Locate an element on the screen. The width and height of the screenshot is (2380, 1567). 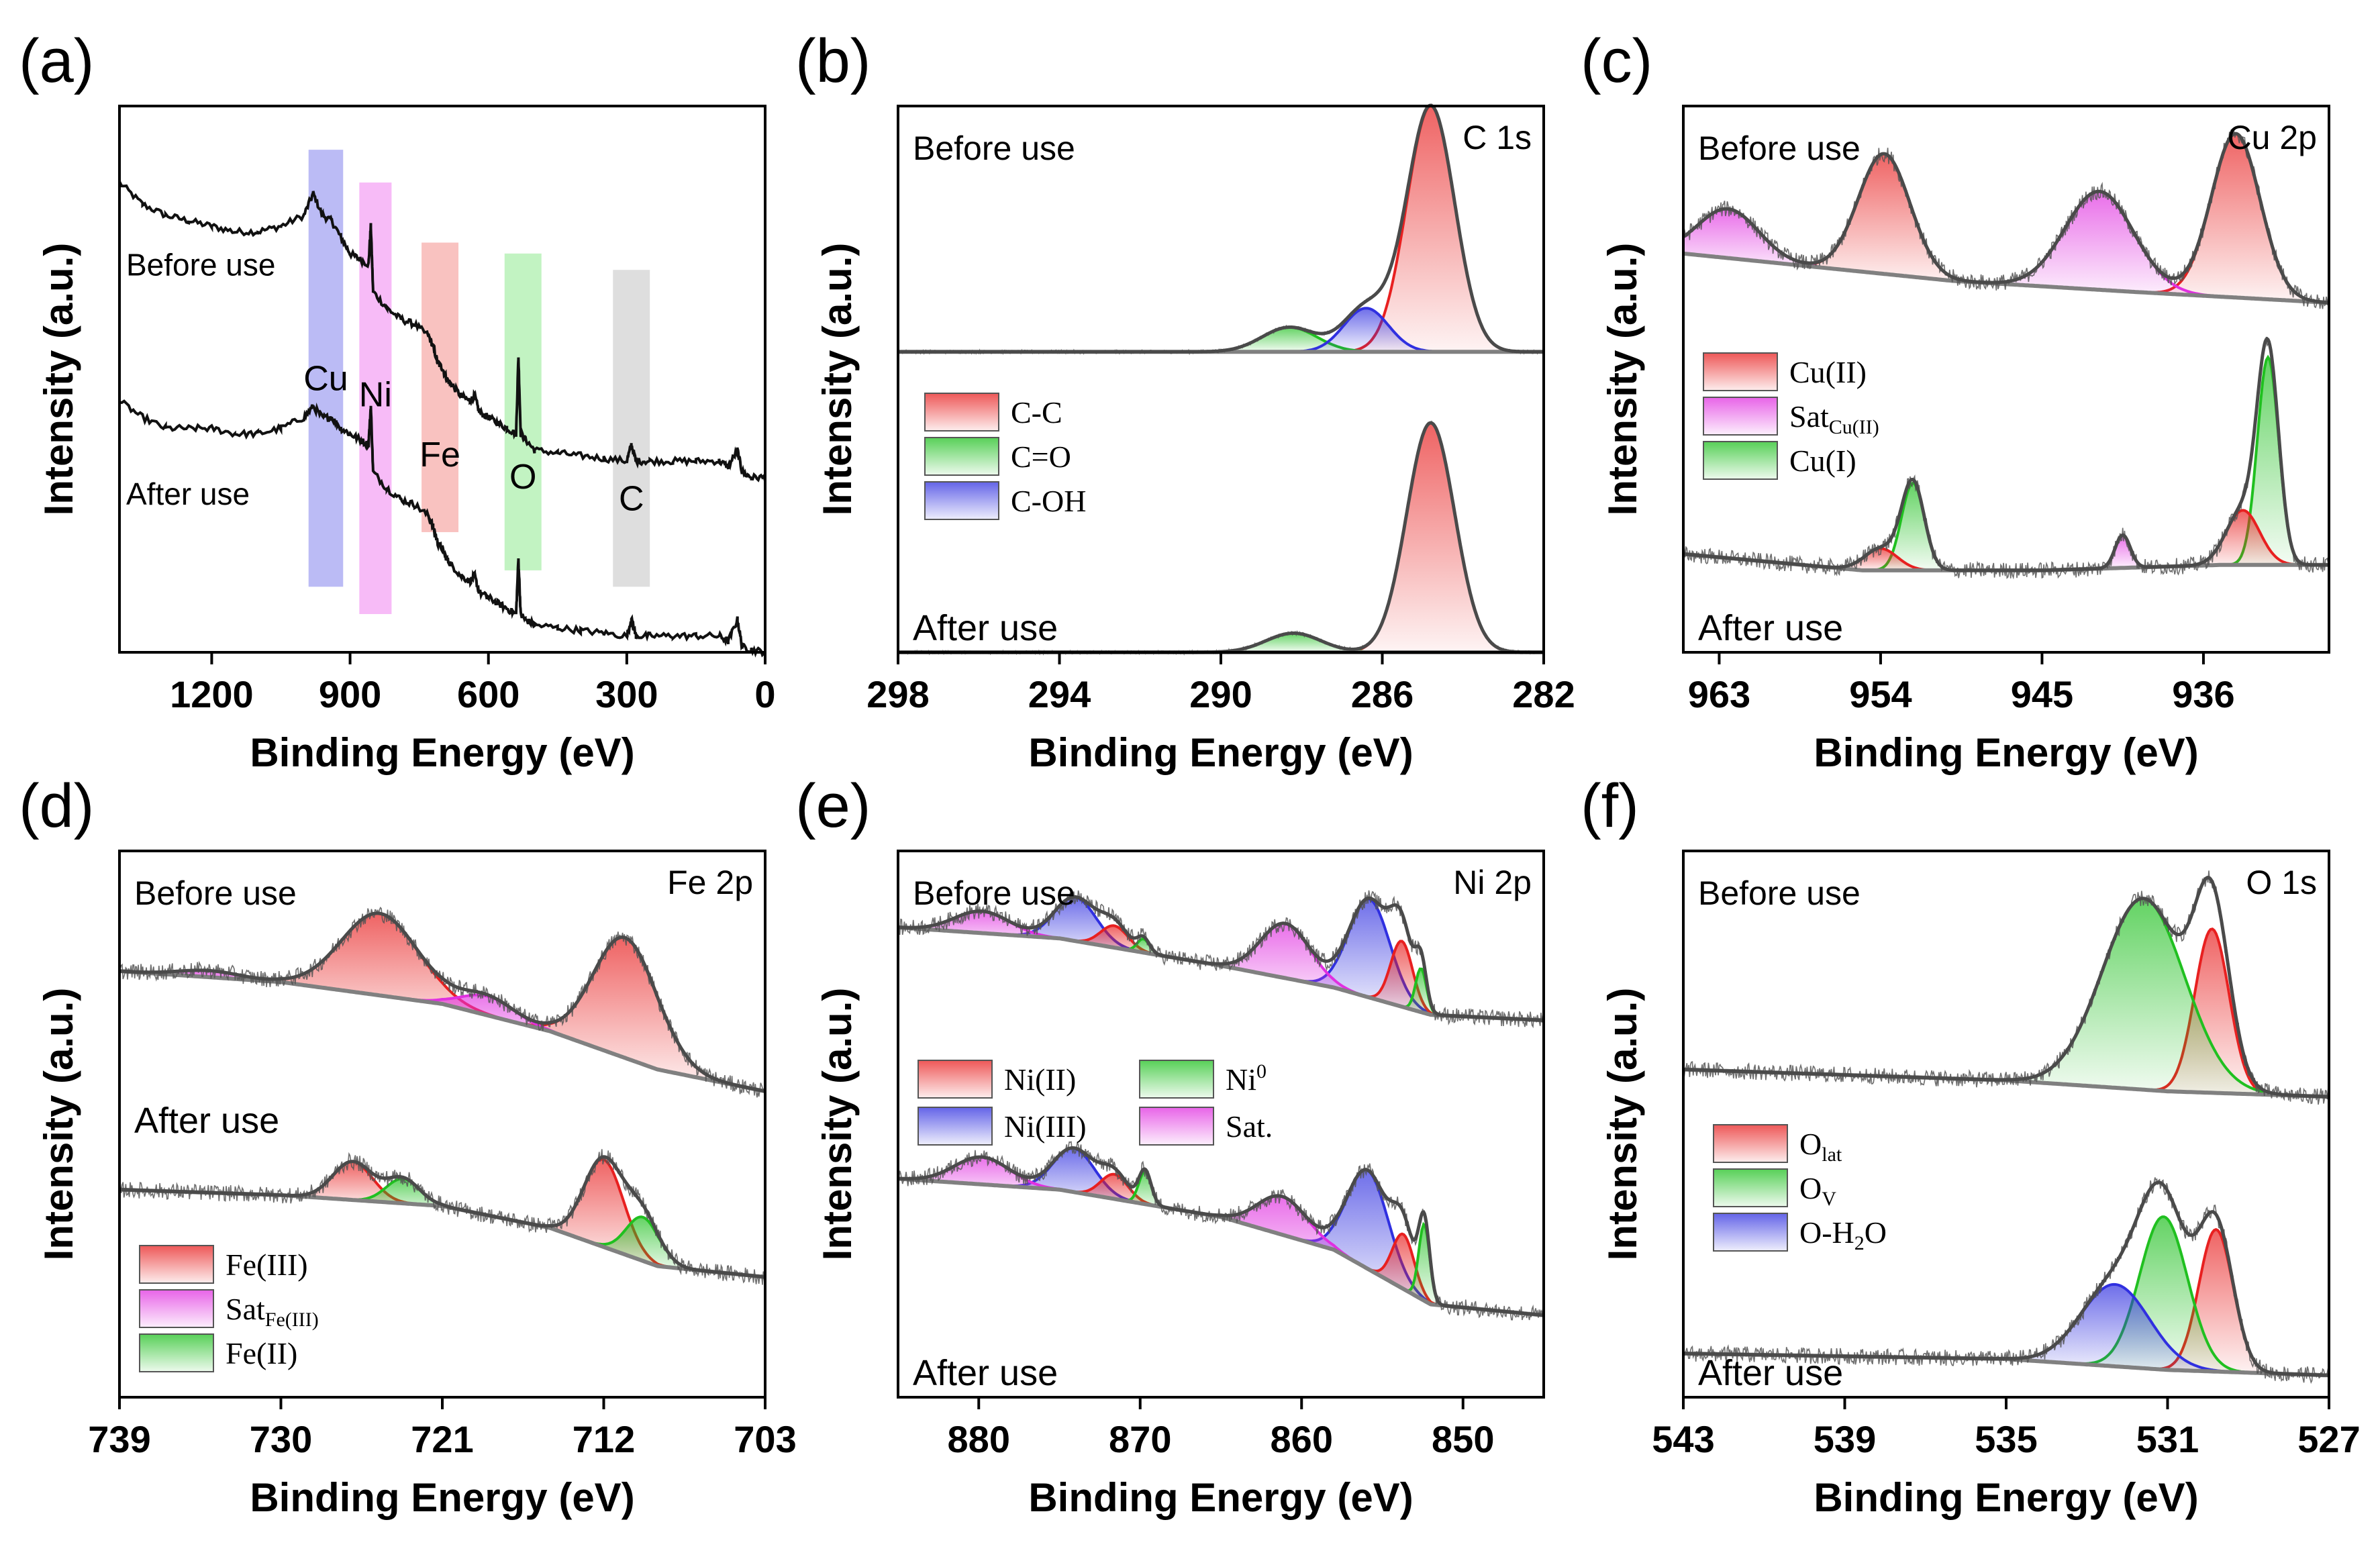
x-tick-label: 954 is located at coordinates (1881, 694).